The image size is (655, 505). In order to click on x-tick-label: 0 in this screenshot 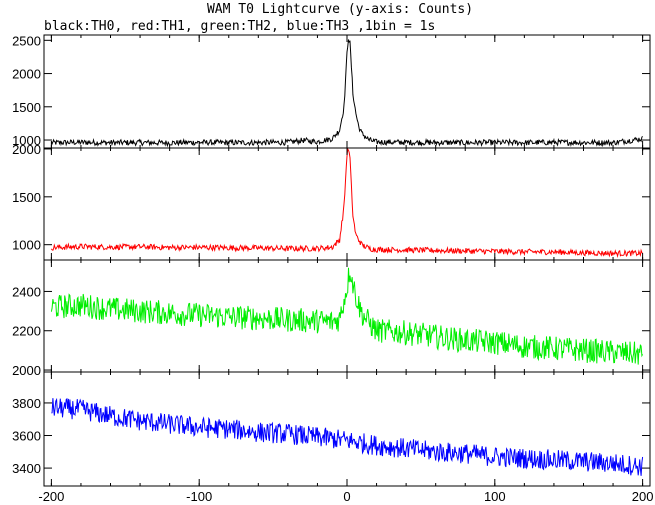, I will do `click(346, 496)`.